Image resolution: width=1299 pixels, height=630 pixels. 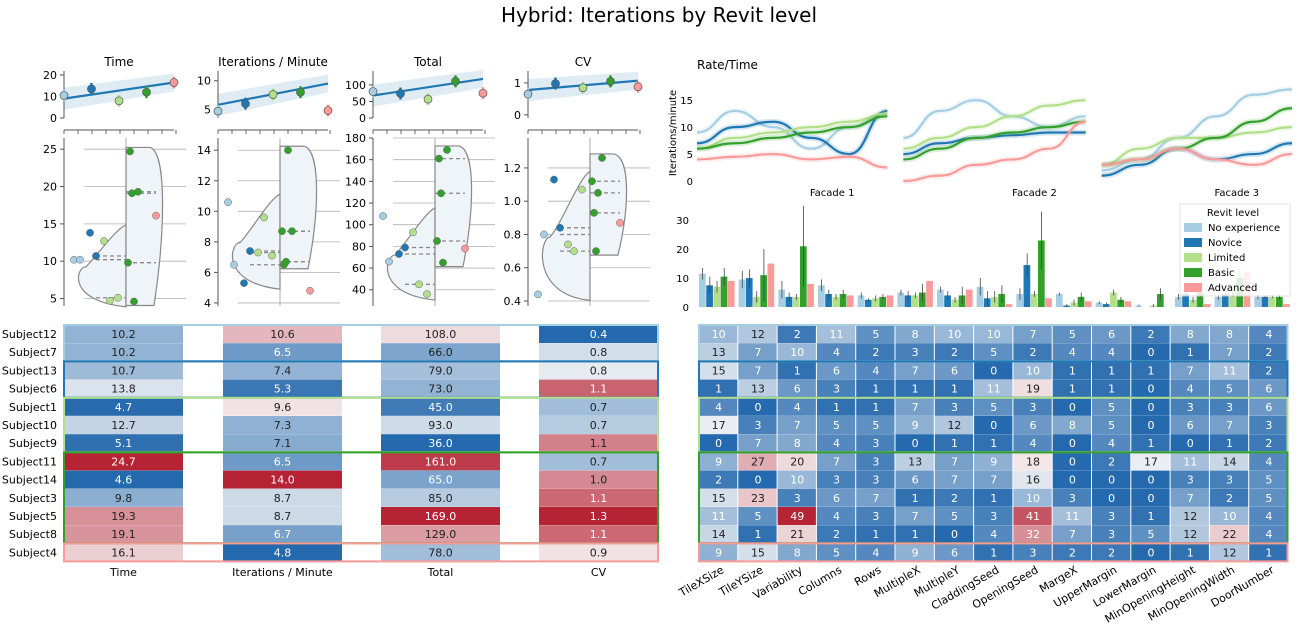 I want to click on heat-cell-value: 6.5, so click(x=283, y=461).